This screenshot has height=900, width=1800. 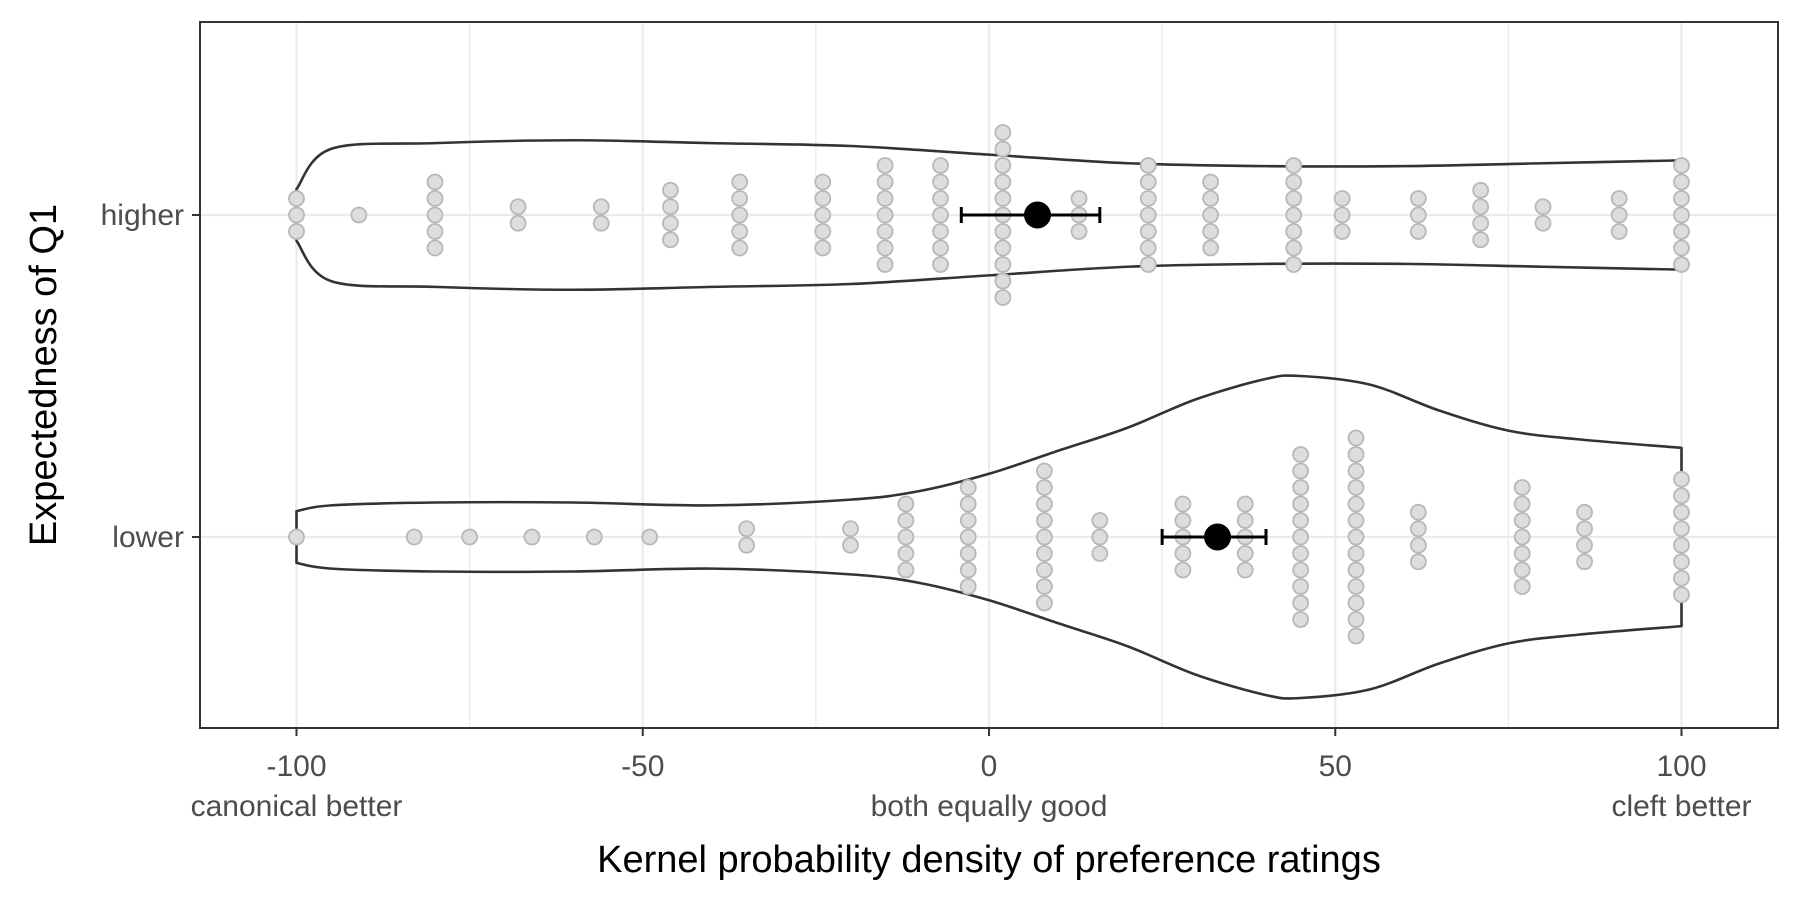 I want to click on x-tick-sublabel: both equally good, so click(x=989, y=806).